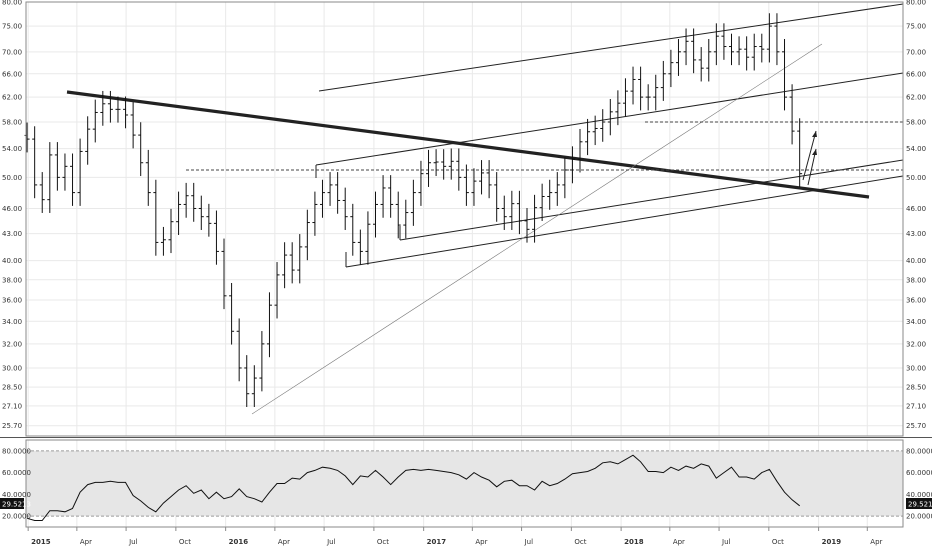  Describe the element at coordinates (624, 221) in the screenshot. I see `base-channel-line` at that location.